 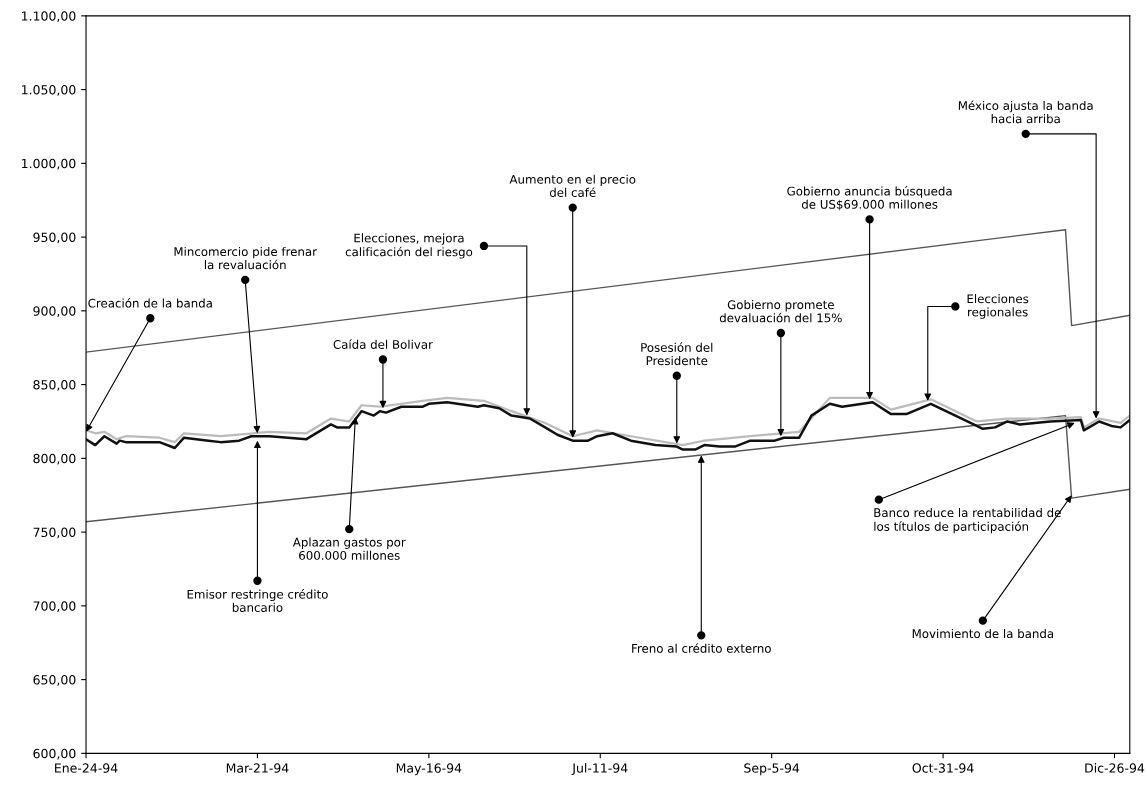 I want to click on annotation: Elecciones, mejora calificación del riesgo, so click(x=409, y=246).